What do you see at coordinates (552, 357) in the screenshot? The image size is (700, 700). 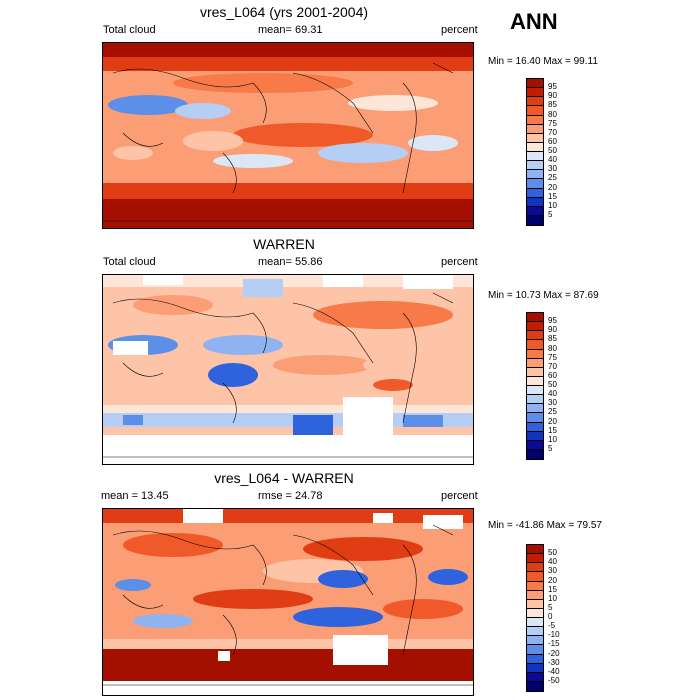 I see `colorbar-label: 75` at bounding box center [552, 357].